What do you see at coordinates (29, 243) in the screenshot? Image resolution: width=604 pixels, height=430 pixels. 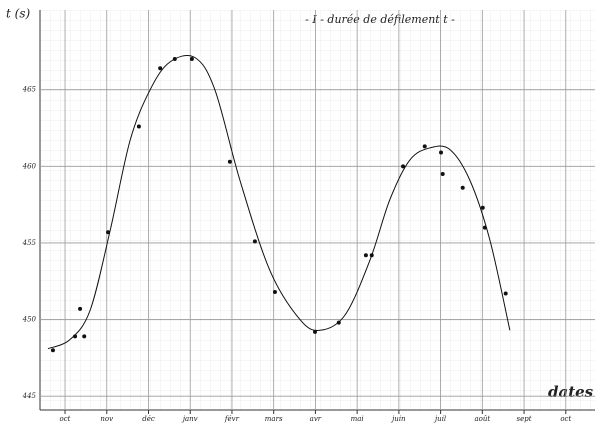 I see `y-tick-label: 455` at bounding box center [29, 243].